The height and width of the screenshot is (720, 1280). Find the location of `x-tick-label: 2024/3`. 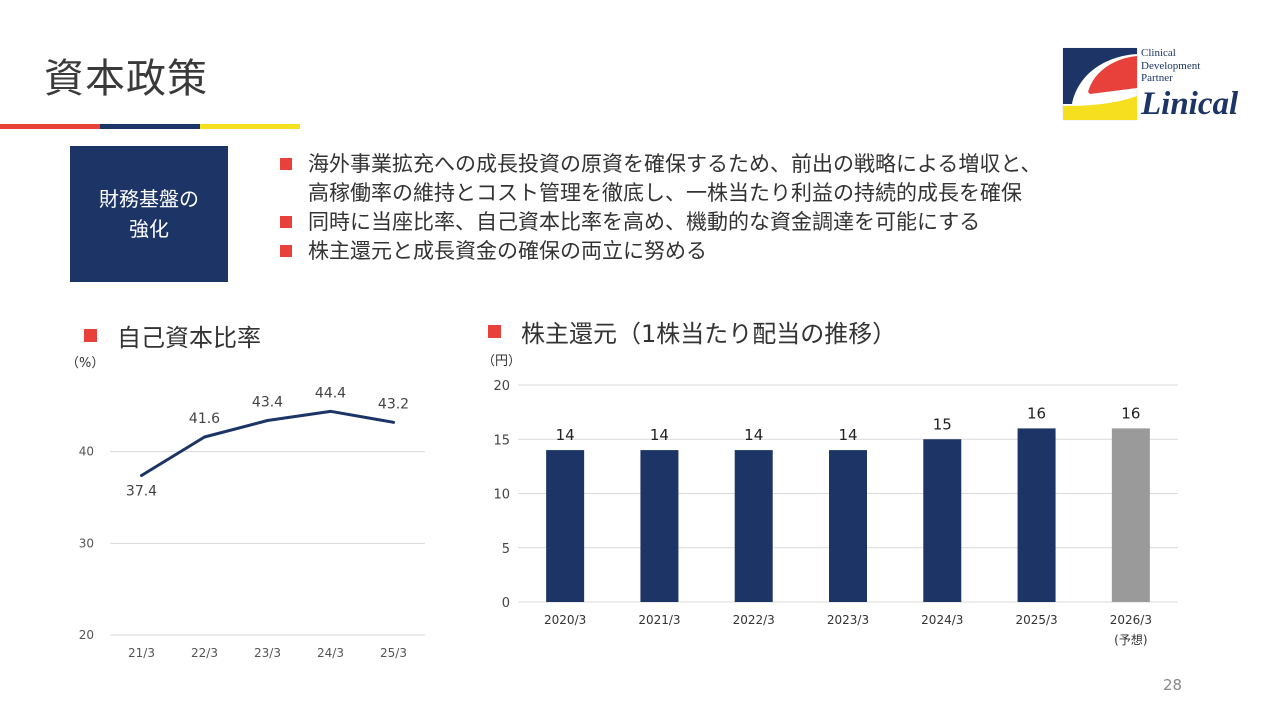

x-tick-label: 2024/3 is located at coordinates (942, 620).